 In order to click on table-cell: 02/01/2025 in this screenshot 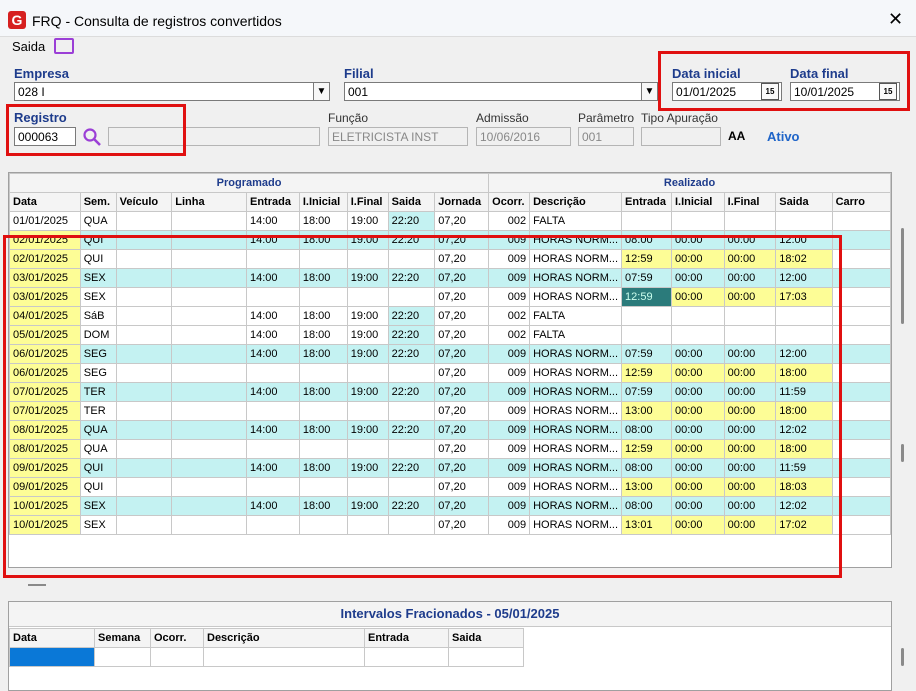, I will do `click(45, 240)`.